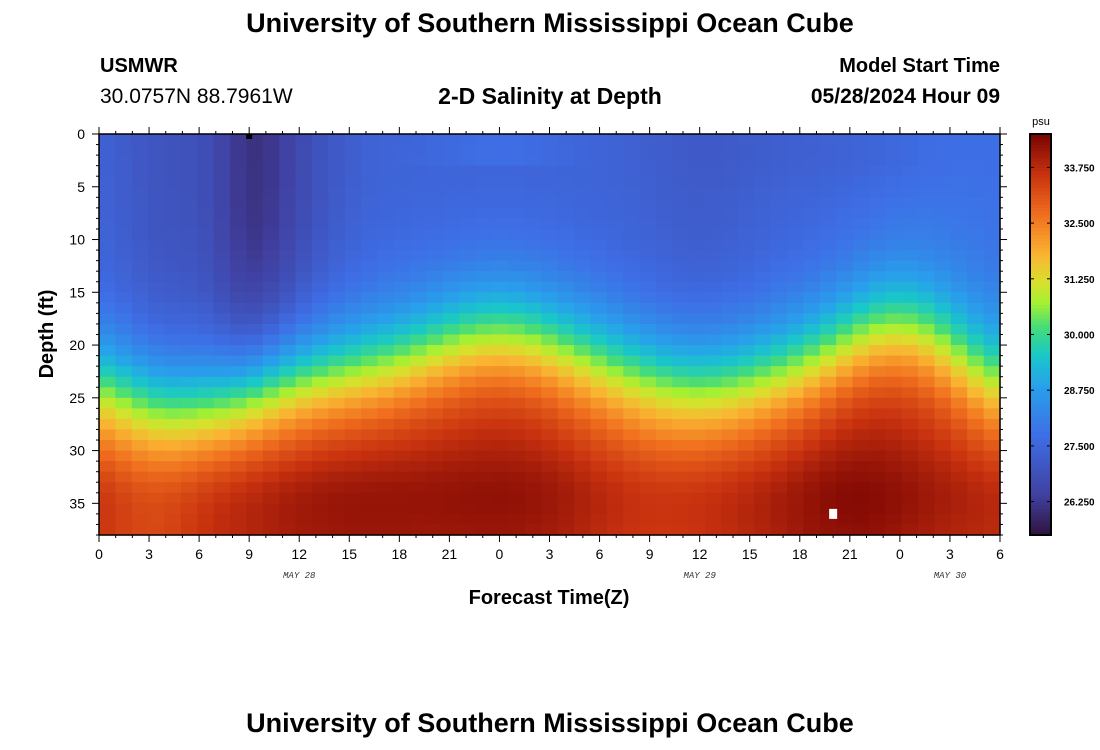 The width and height of the screenshot is (1100, 750). What do you see at coordinates (47, 334) in the screenshot?
I see `y-axis-title: Depth (ft)` at bounding box center [47, 334].